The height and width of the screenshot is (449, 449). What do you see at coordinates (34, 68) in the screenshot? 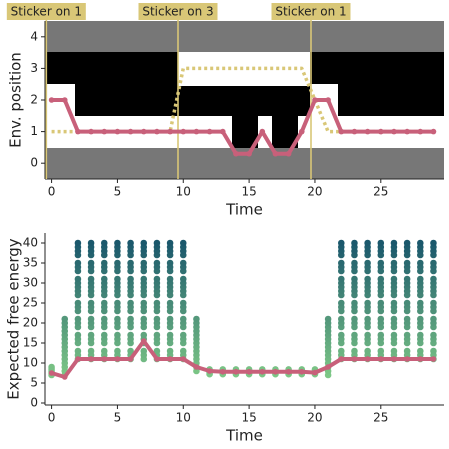
I see `y-tick-label: 3` at bounding box center [34, 68].